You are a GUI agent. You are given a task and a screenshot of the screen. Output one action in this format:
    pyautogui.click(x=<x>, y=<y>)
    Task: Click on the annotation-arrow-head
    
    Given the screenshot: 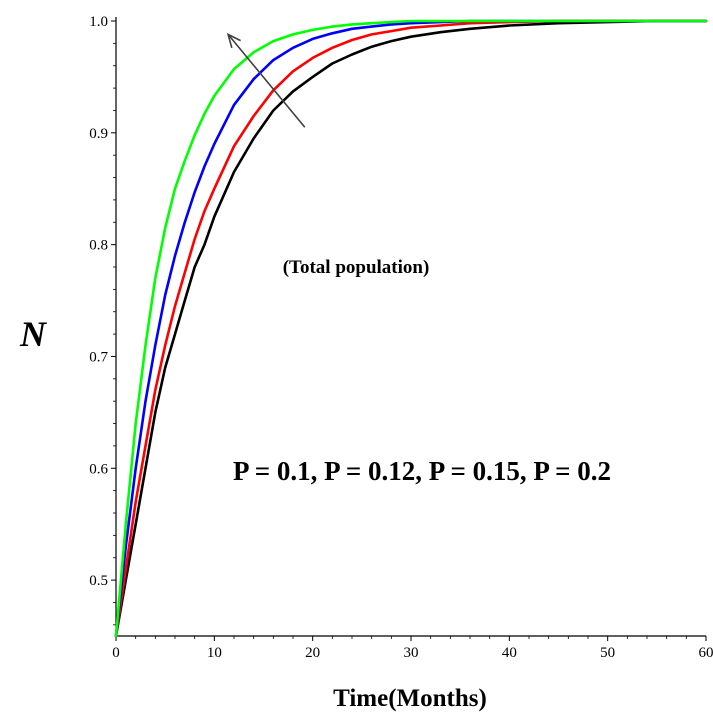 What is the action you would take?
    pyautogui.click(x=233, y=40)
    